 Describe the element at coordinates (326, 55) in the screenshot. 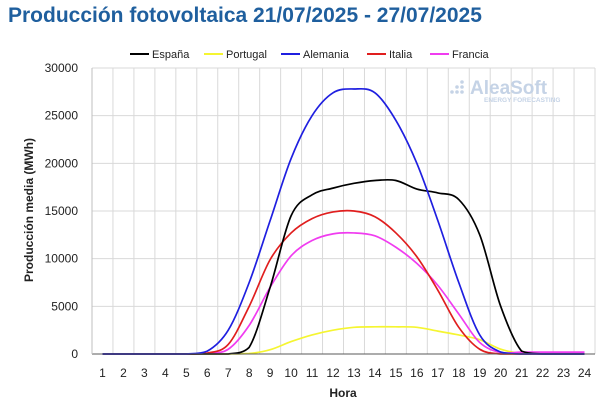

I see `legend-label-alemania: Alemania` at that location.